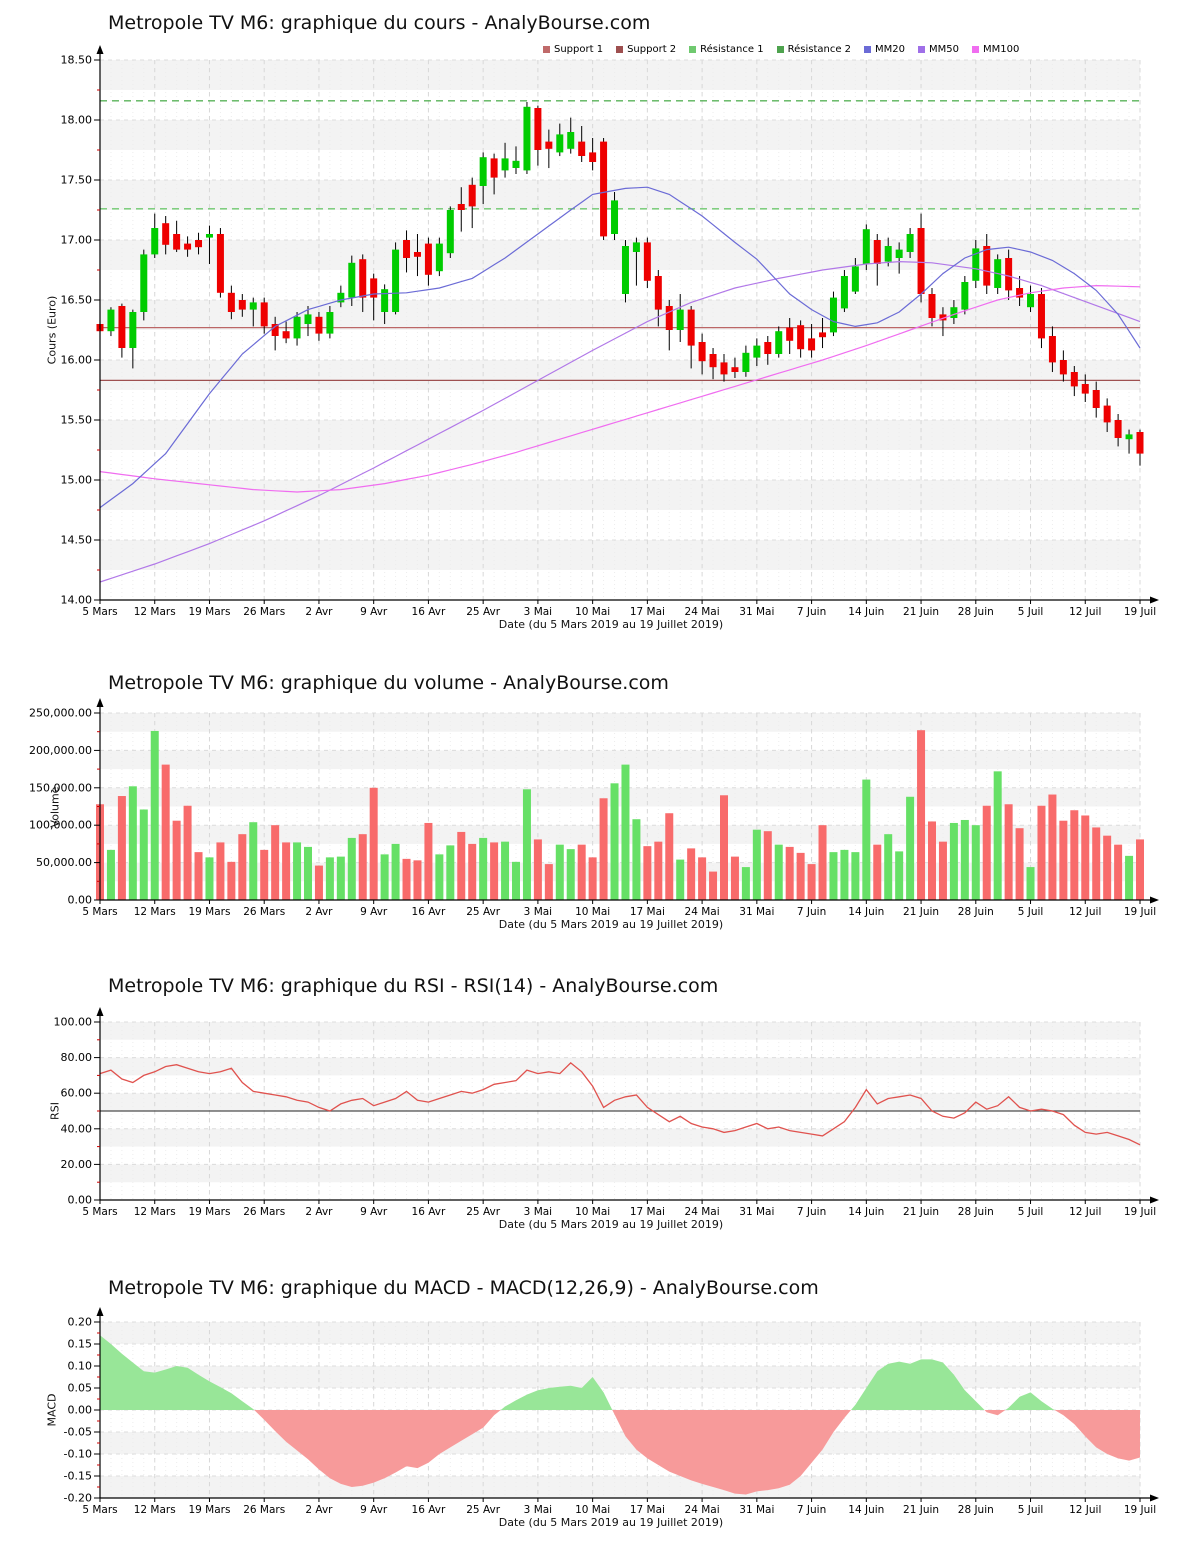  What do you see at coordinates (611, 1522) in the screenshot?
I see `macd-x-axis-label: Date (du 5 Mars 2019 au 19 Juillet 2019)` at bounding box center [611, 1522].